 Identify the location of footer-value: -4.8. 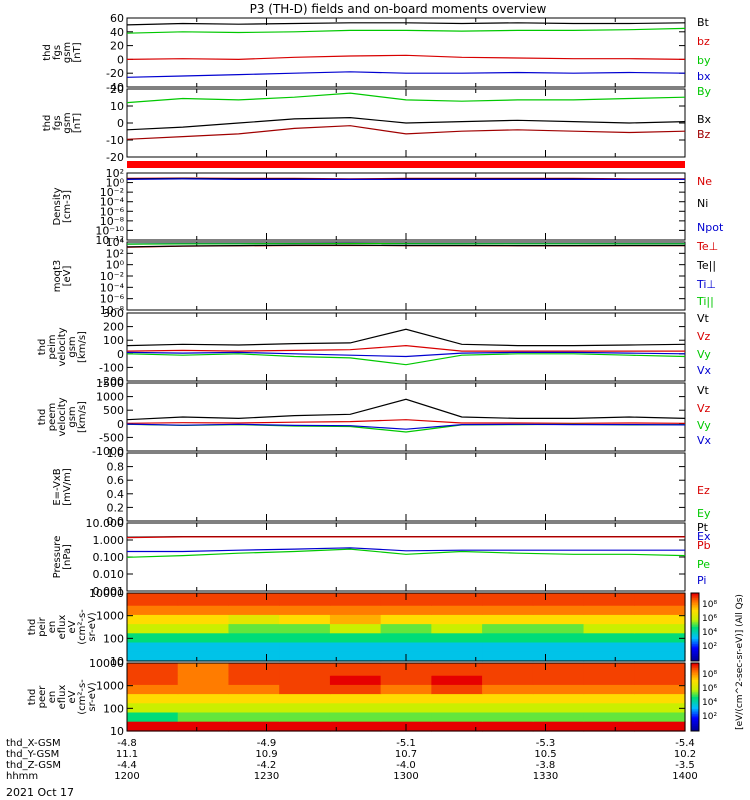
(127, 743).